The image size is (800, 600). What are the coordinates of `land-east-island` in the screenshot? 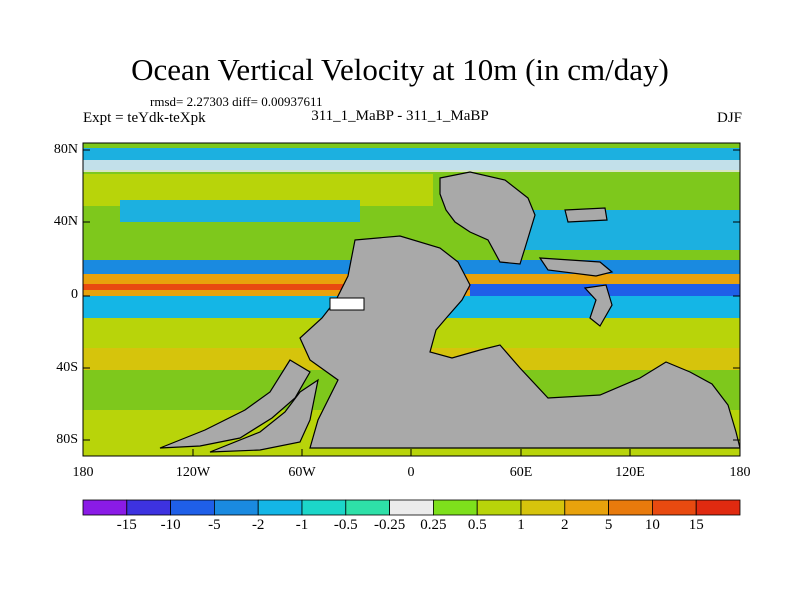 It's located at (598, 305).